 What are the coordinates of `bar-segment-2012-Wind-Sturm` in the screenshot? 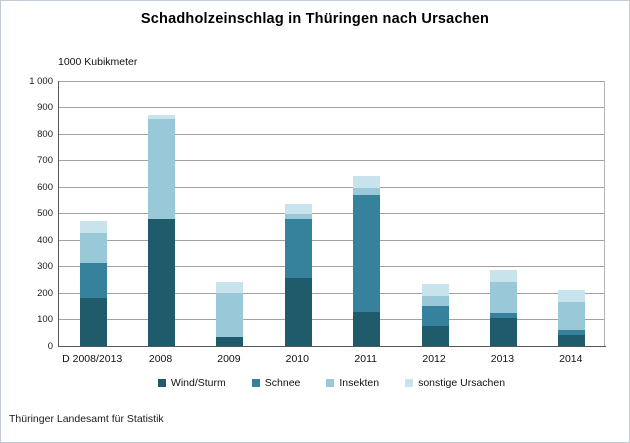 It's located at (435, 336).